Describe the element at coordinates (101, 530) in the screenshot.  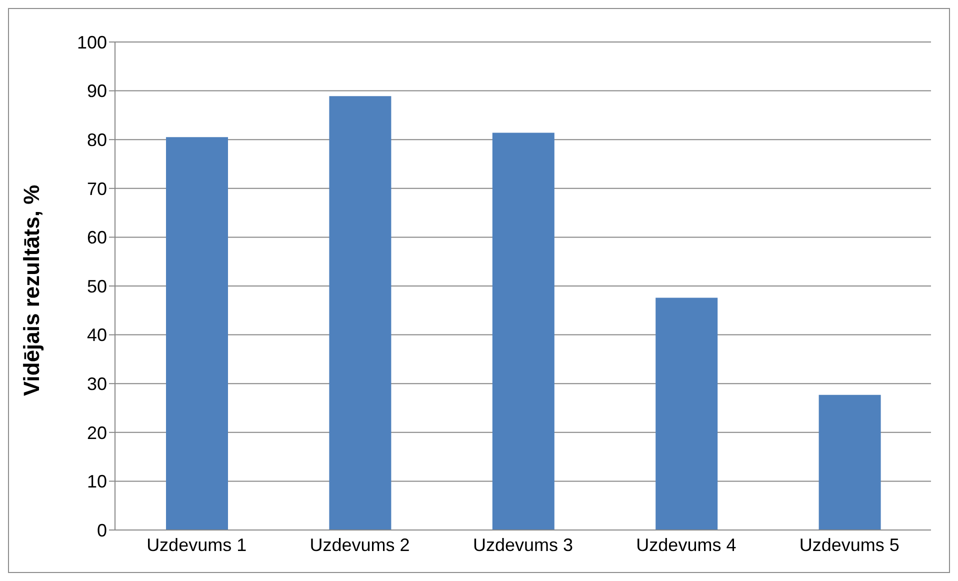
I see `y-tick-label: 0` at that location.